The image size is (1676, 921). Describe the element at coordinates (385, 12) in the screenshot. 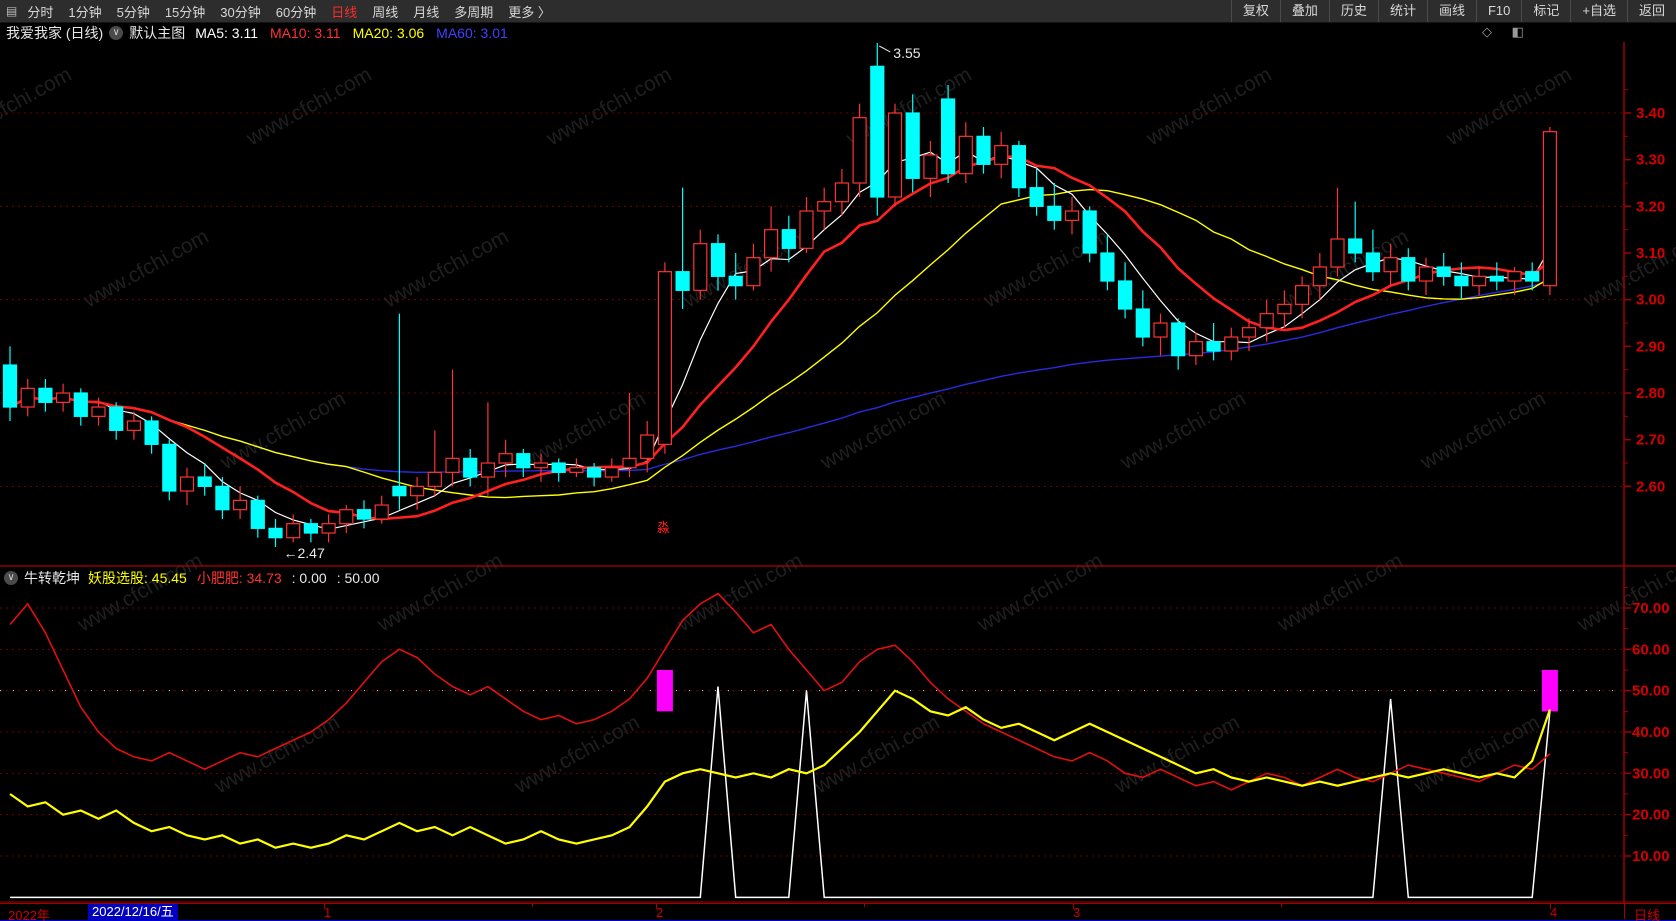

I see `period-tab: 周线` at that location.